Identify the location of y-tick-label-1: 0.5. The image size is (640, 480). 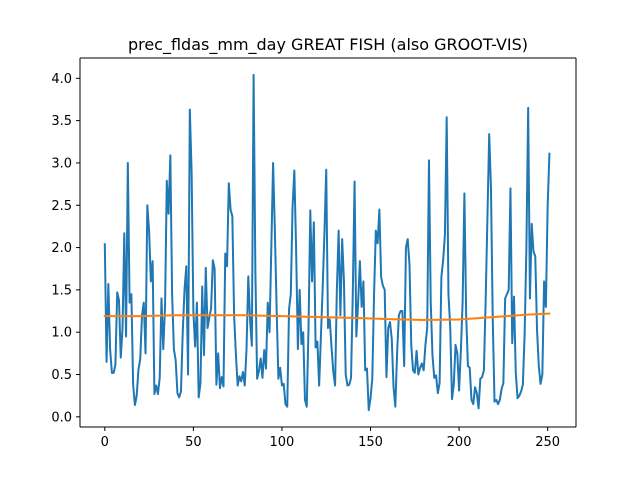
(61, 375).